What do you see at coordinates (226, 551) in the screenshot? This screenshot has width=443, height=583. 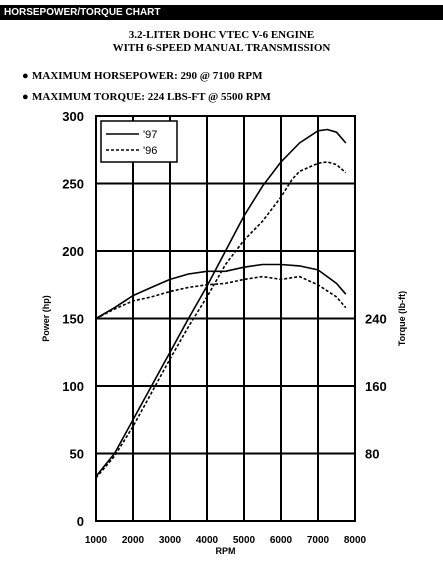 I see `x-axis-label: RPM` at bounding box center [226, 551].